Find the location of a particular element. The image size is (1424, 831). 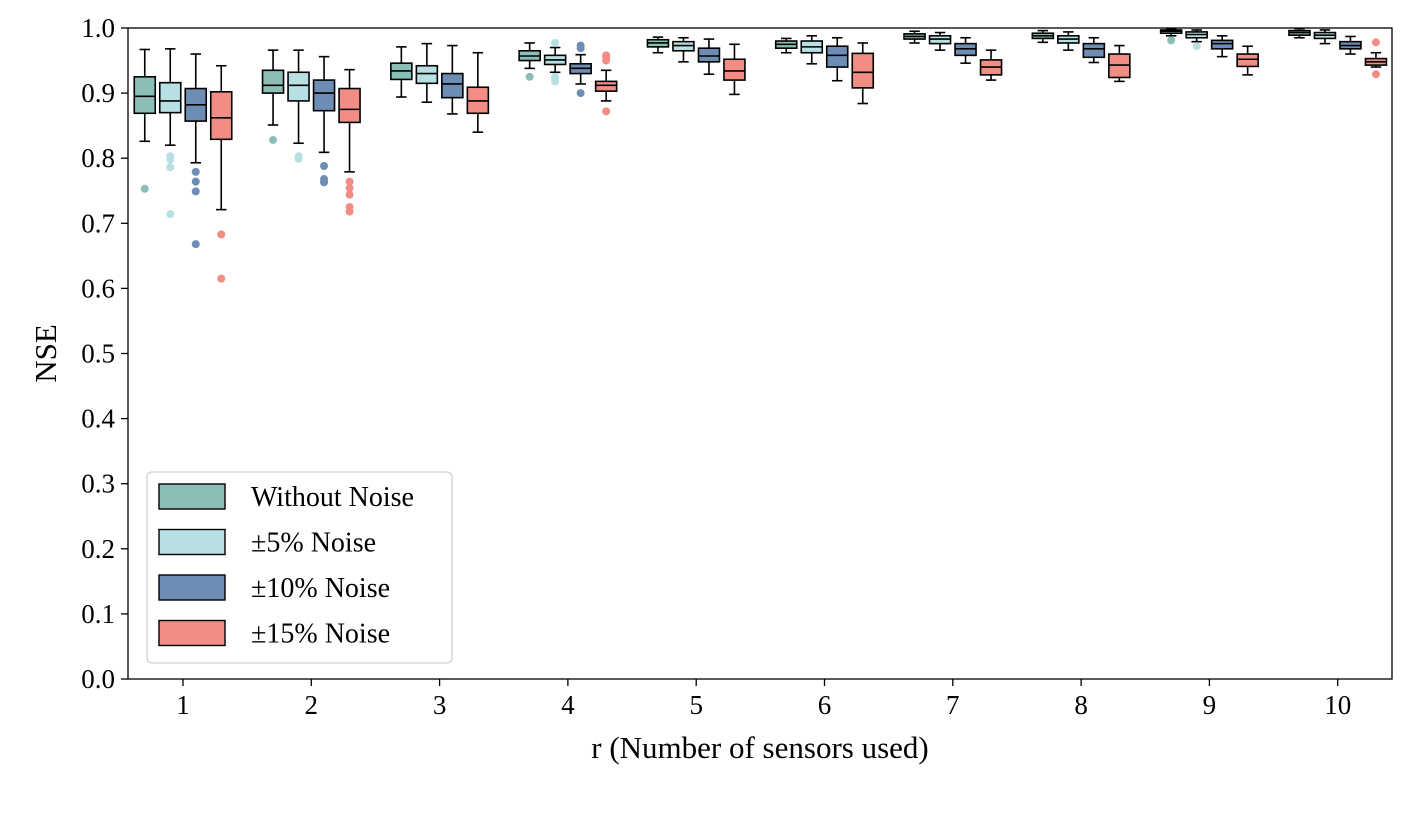

y-tick-label: 0.6 is located at coordinates (98, 288).